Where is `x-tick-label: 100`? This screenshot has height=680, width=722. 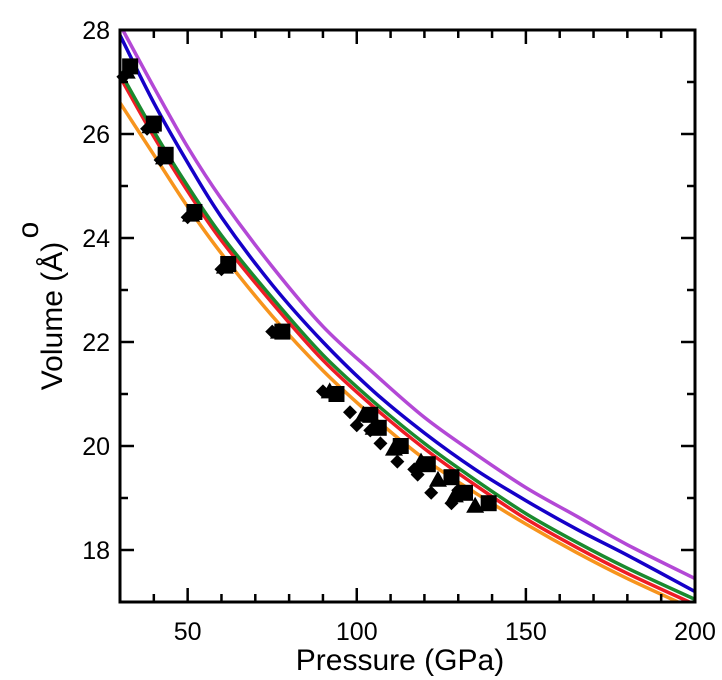
x-tick-label: 100 is located at coordinates (357, 632).